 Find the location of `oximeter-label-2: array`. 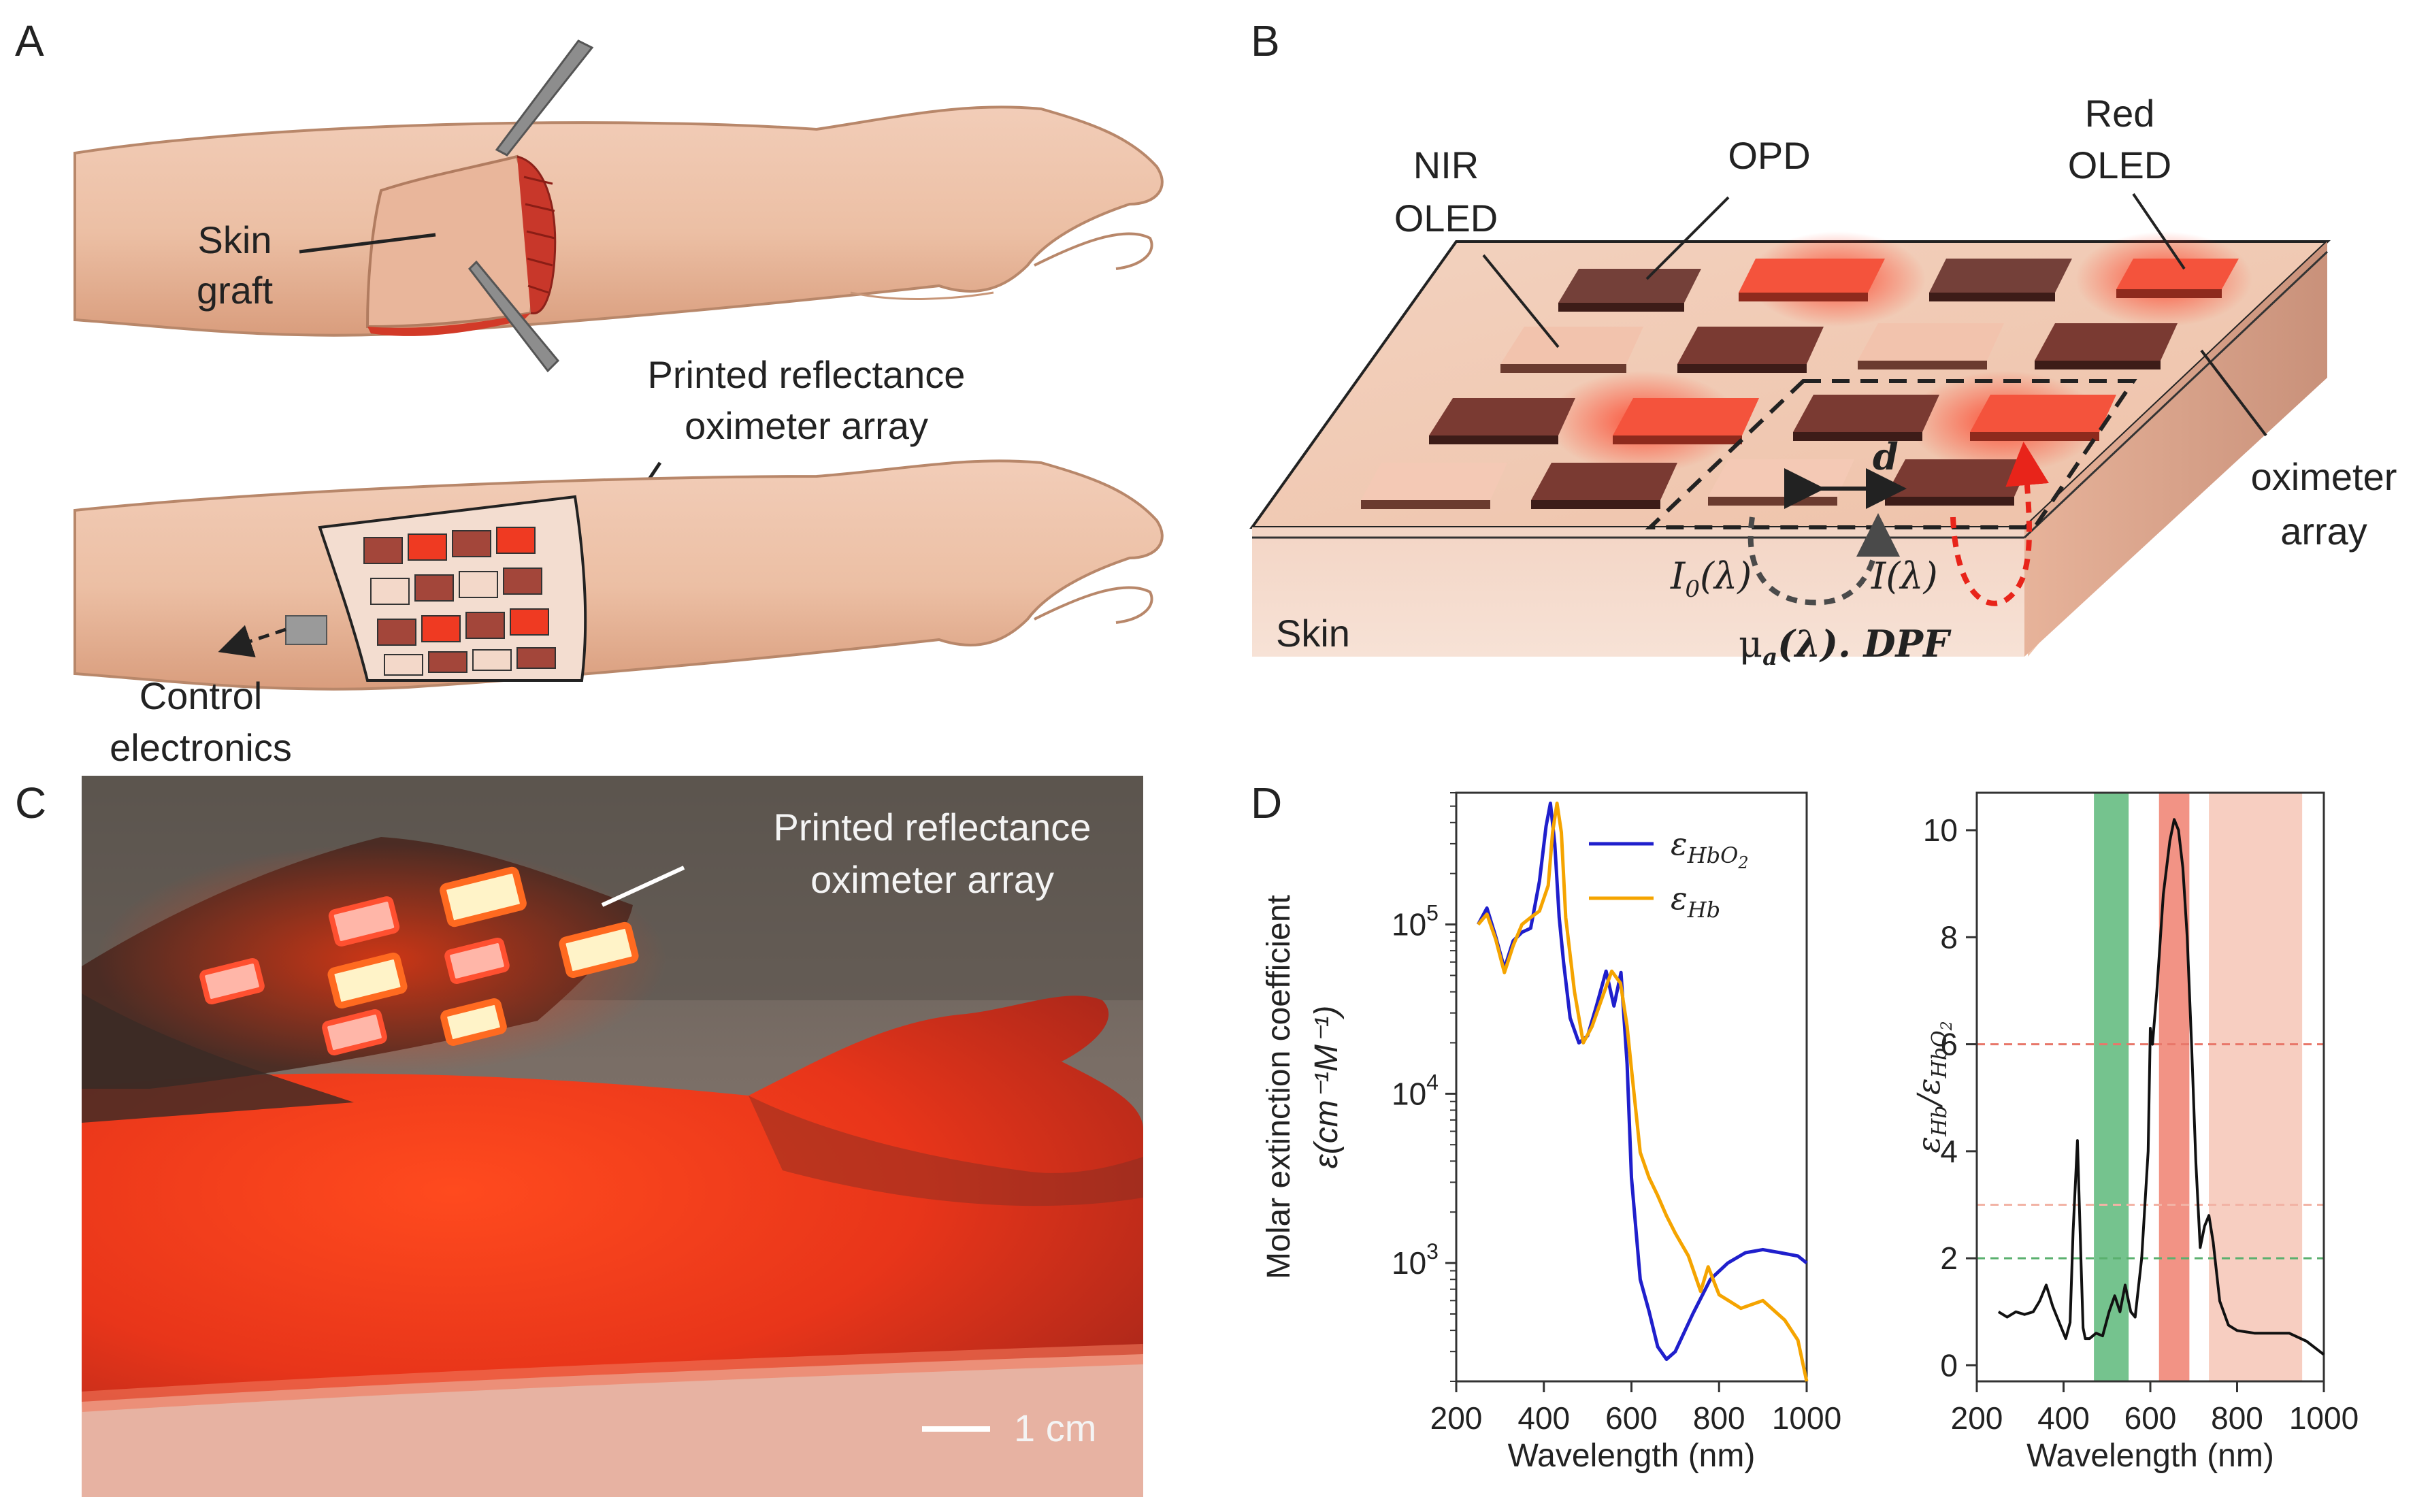

oximeter-label-2: array is located at coordinates (2323, 531).